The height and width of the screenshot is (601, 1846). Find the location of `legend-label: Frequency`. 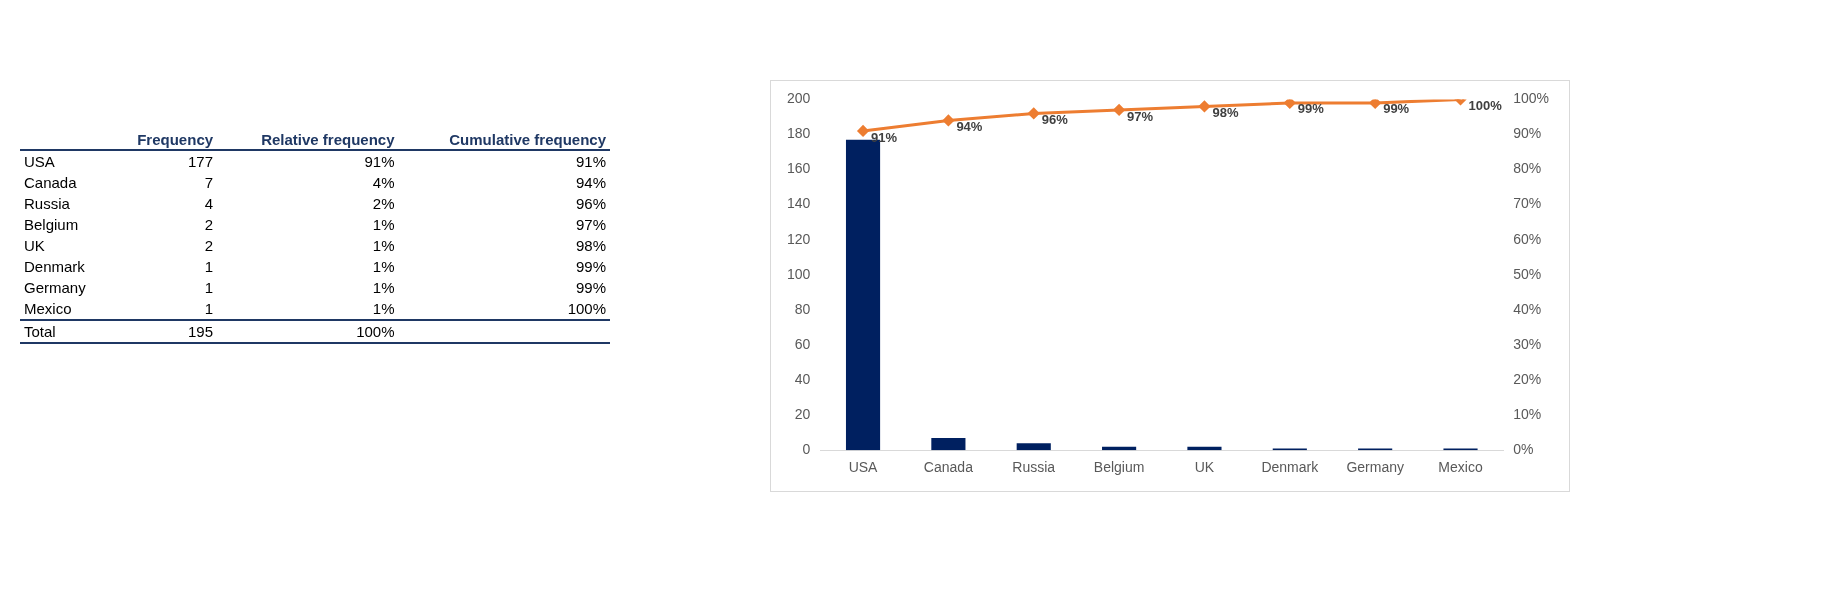

legend-label: Frequency is located at coordinates (175, 140).